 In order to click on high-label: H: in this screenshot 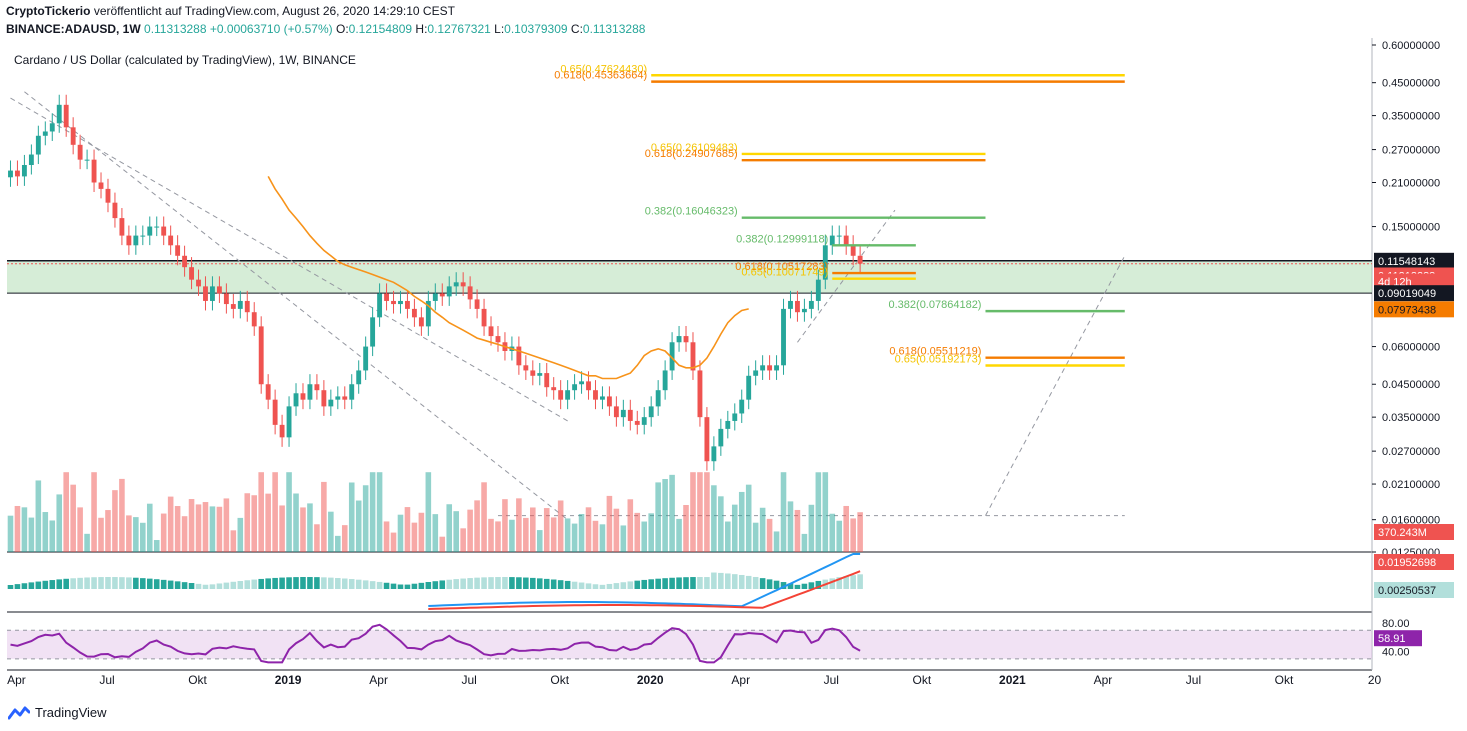, I will do `click(421, 29)`.